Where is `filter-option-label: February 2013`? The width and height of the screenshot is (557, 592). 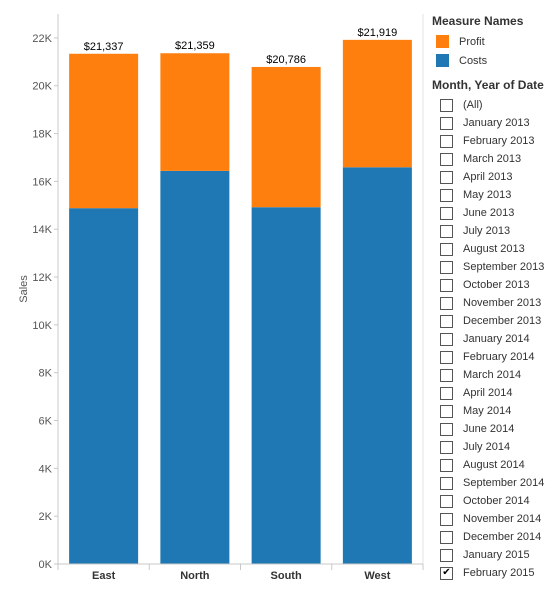 filter-option-label: February 2013 is located at coordinates (499, 141).